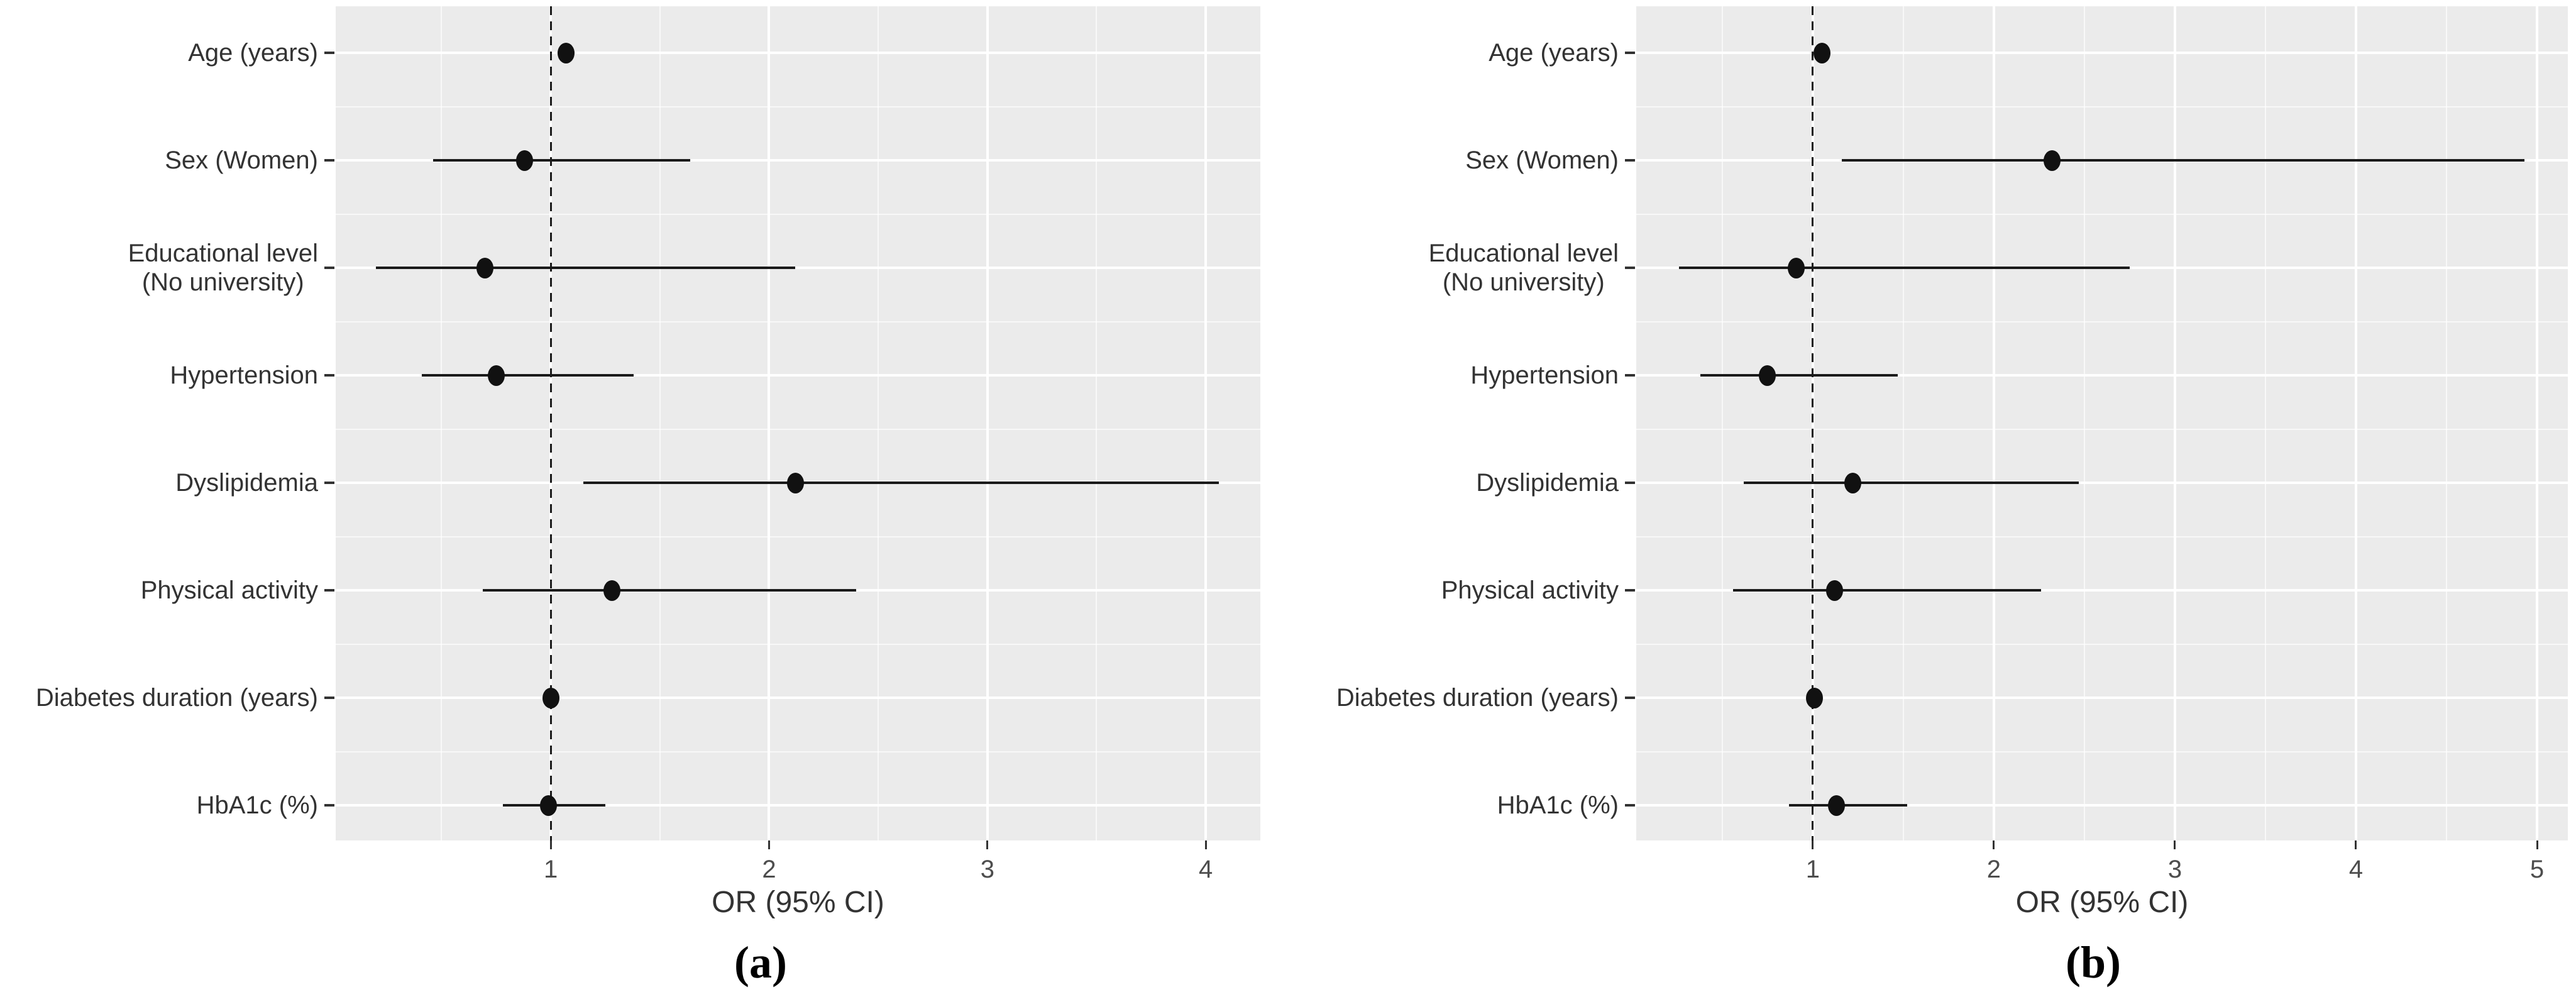  I want to click on x-axis-title-a: OR (95% CI), so click(798, 902).